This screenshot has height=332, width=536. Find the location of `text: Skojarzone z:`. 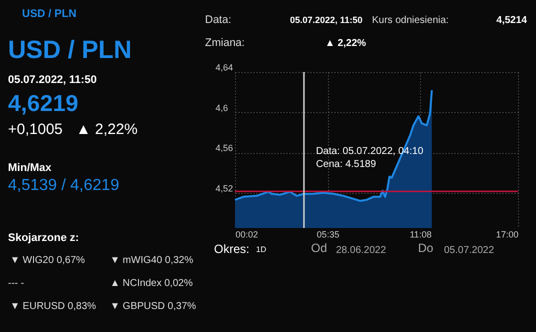

text: Skojarzone z: is located at coordinates (43, 238).